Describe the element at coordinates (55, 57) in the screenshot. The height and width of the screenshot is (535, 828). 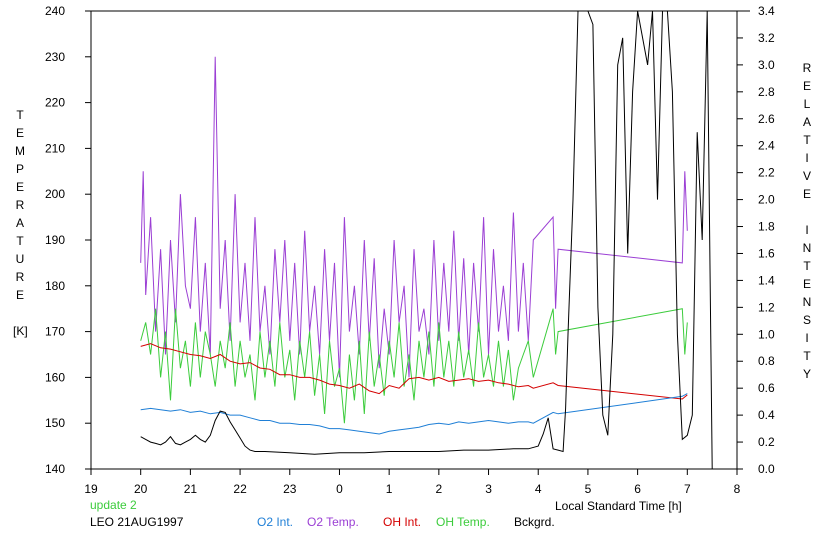
I see `y-left-tick-label: 230` at that location.